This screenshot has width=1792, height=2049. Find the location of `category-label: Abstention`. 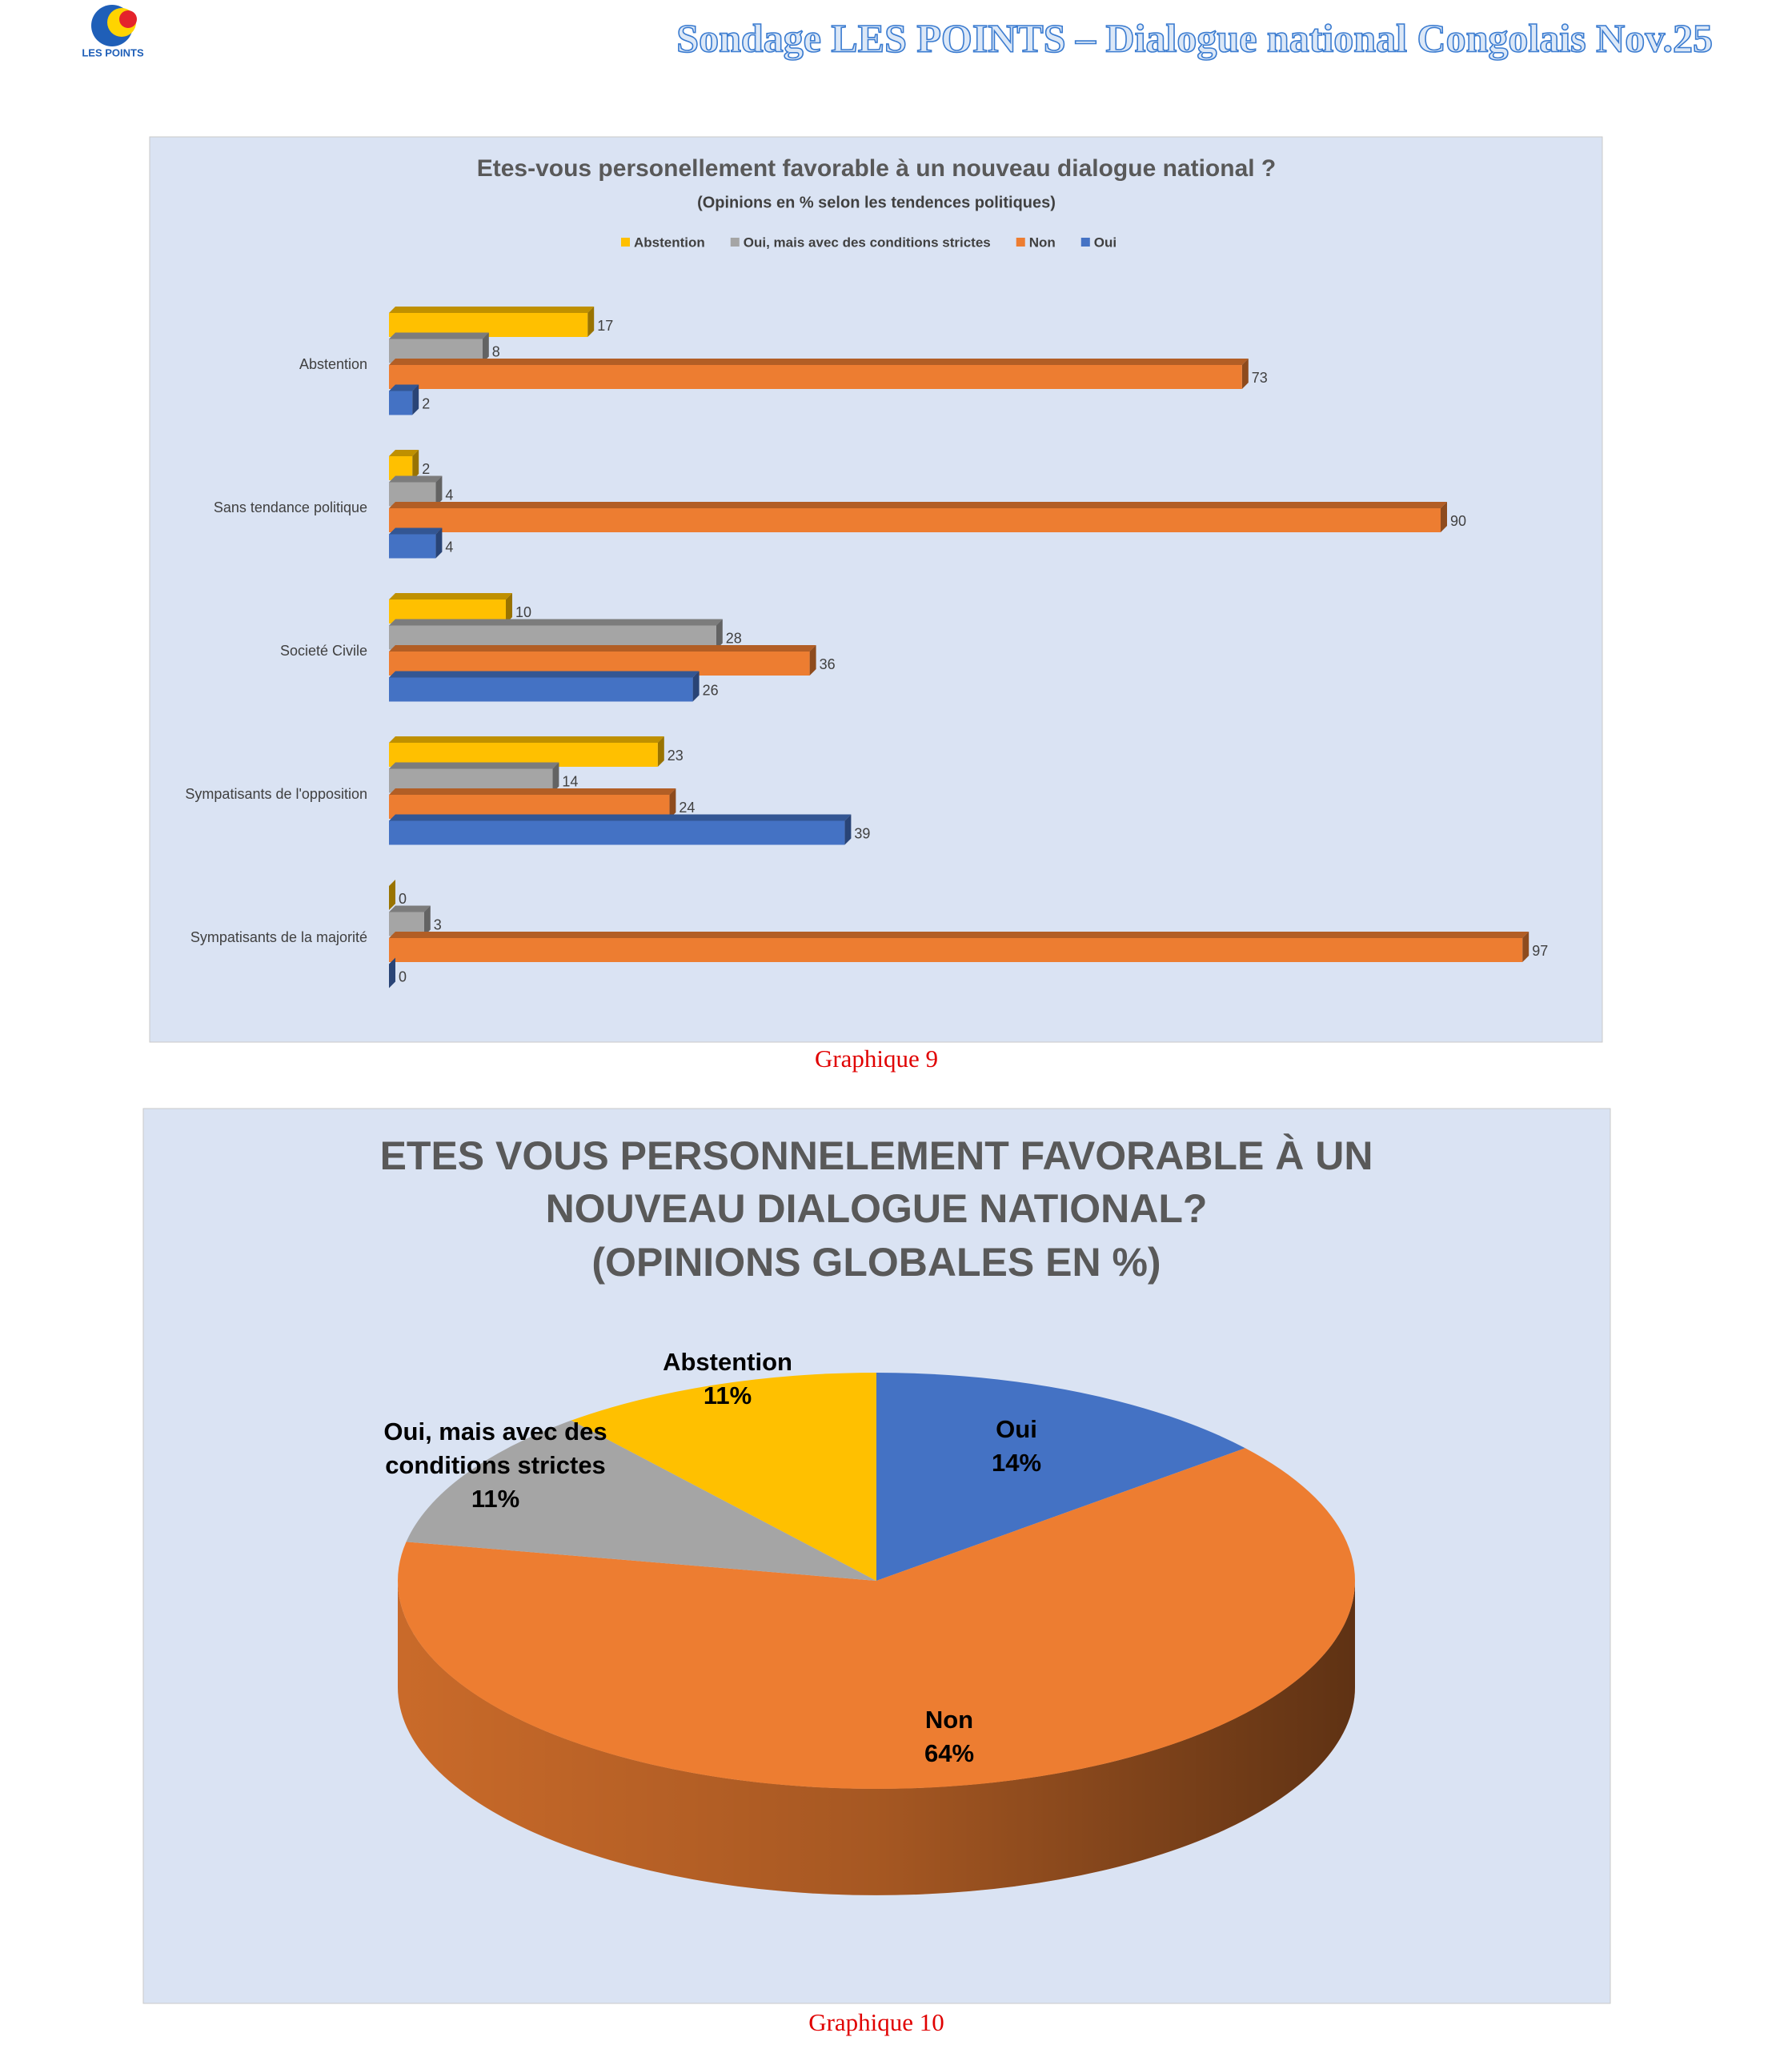

category-label: Abstention is located at coordinates (727, 1362).